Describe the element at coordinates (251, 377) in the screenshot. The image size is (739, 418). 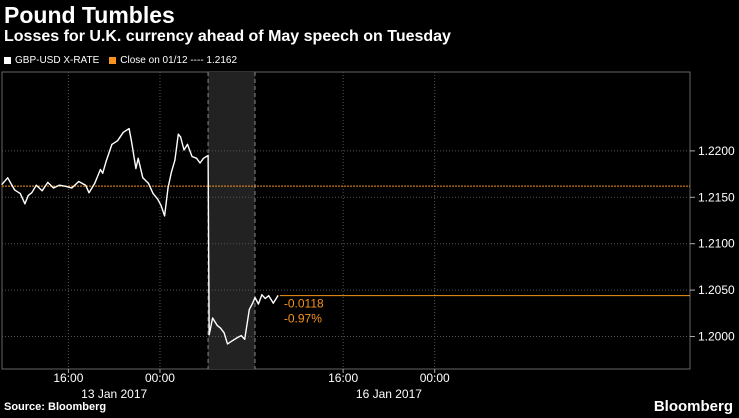
I see `x-axis-ticks: 16:00 00:00 16:00 00:00` at that location.